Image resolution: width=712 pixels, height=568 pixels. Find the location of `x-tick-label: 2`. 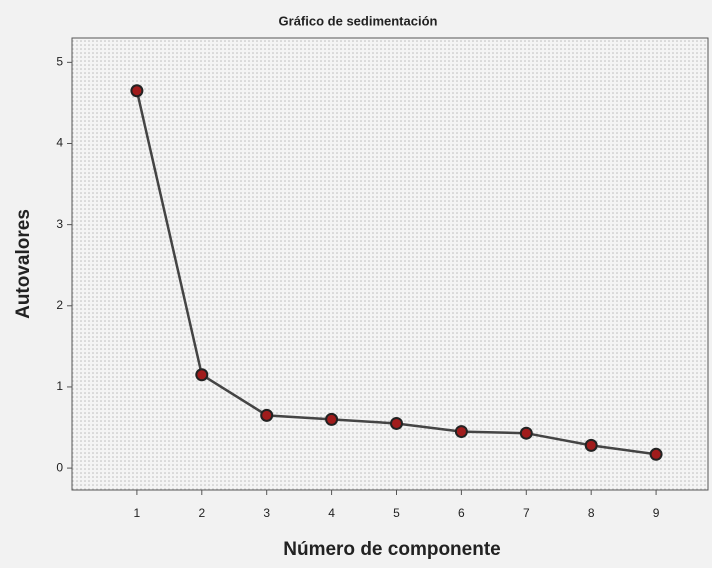

x-tick-label: 2 is located at coordinates (201, 513).